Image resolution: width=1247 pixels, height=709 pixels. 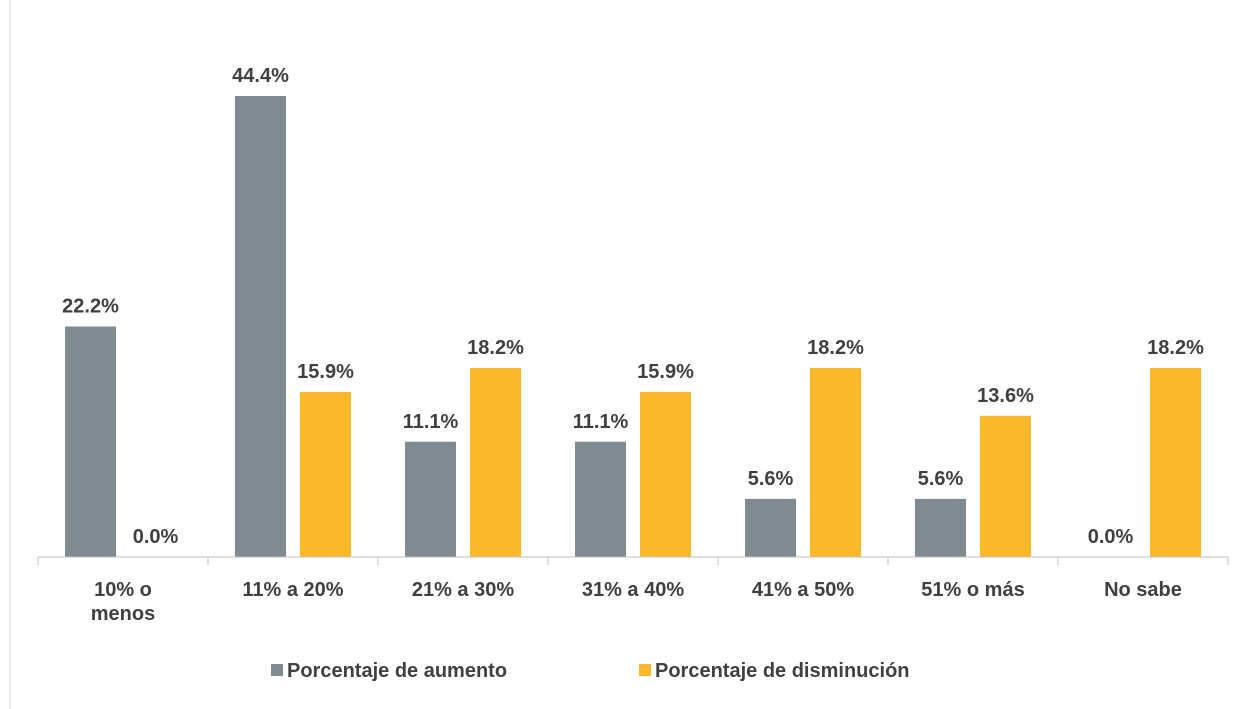 What do you see at coordinates (633, 590) in the screenshot?
I see `x-tick-label: 31% a 40%` at bounding box center [633, 590].